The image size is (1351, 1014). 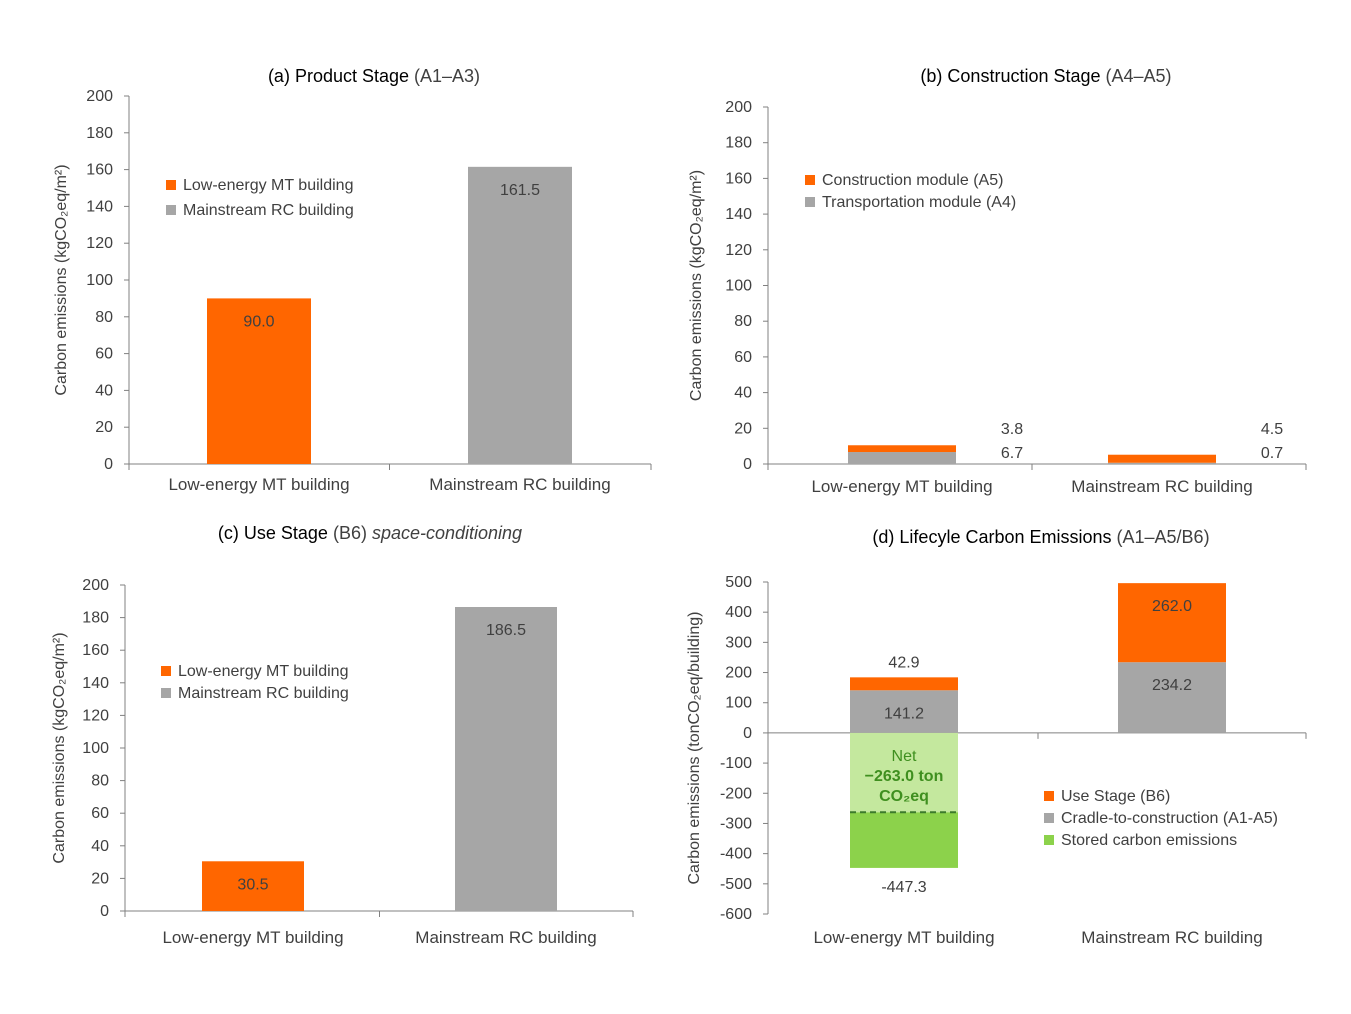 I want to click on y-tick-label: -300, so click(x=736, y=823).